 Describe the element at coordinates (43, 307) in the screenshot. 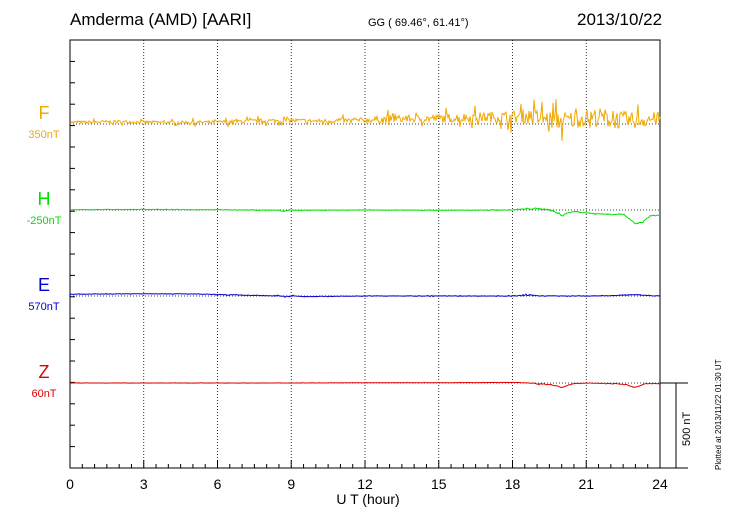

I see `baseline-label-E: 570nT` at that location.